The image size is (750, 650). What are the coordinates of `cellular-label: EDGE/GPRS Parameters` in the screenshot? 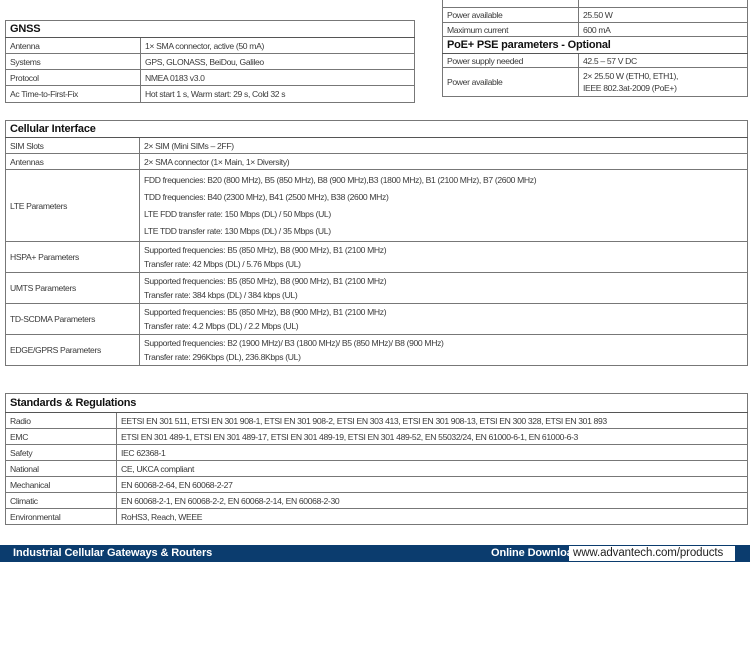 It's located at (72, 350).